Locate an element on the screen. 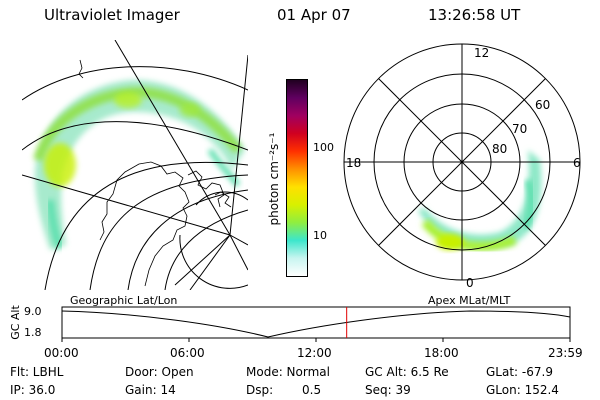  dsp-value: 0.5 is located at coordinates (312, 390).